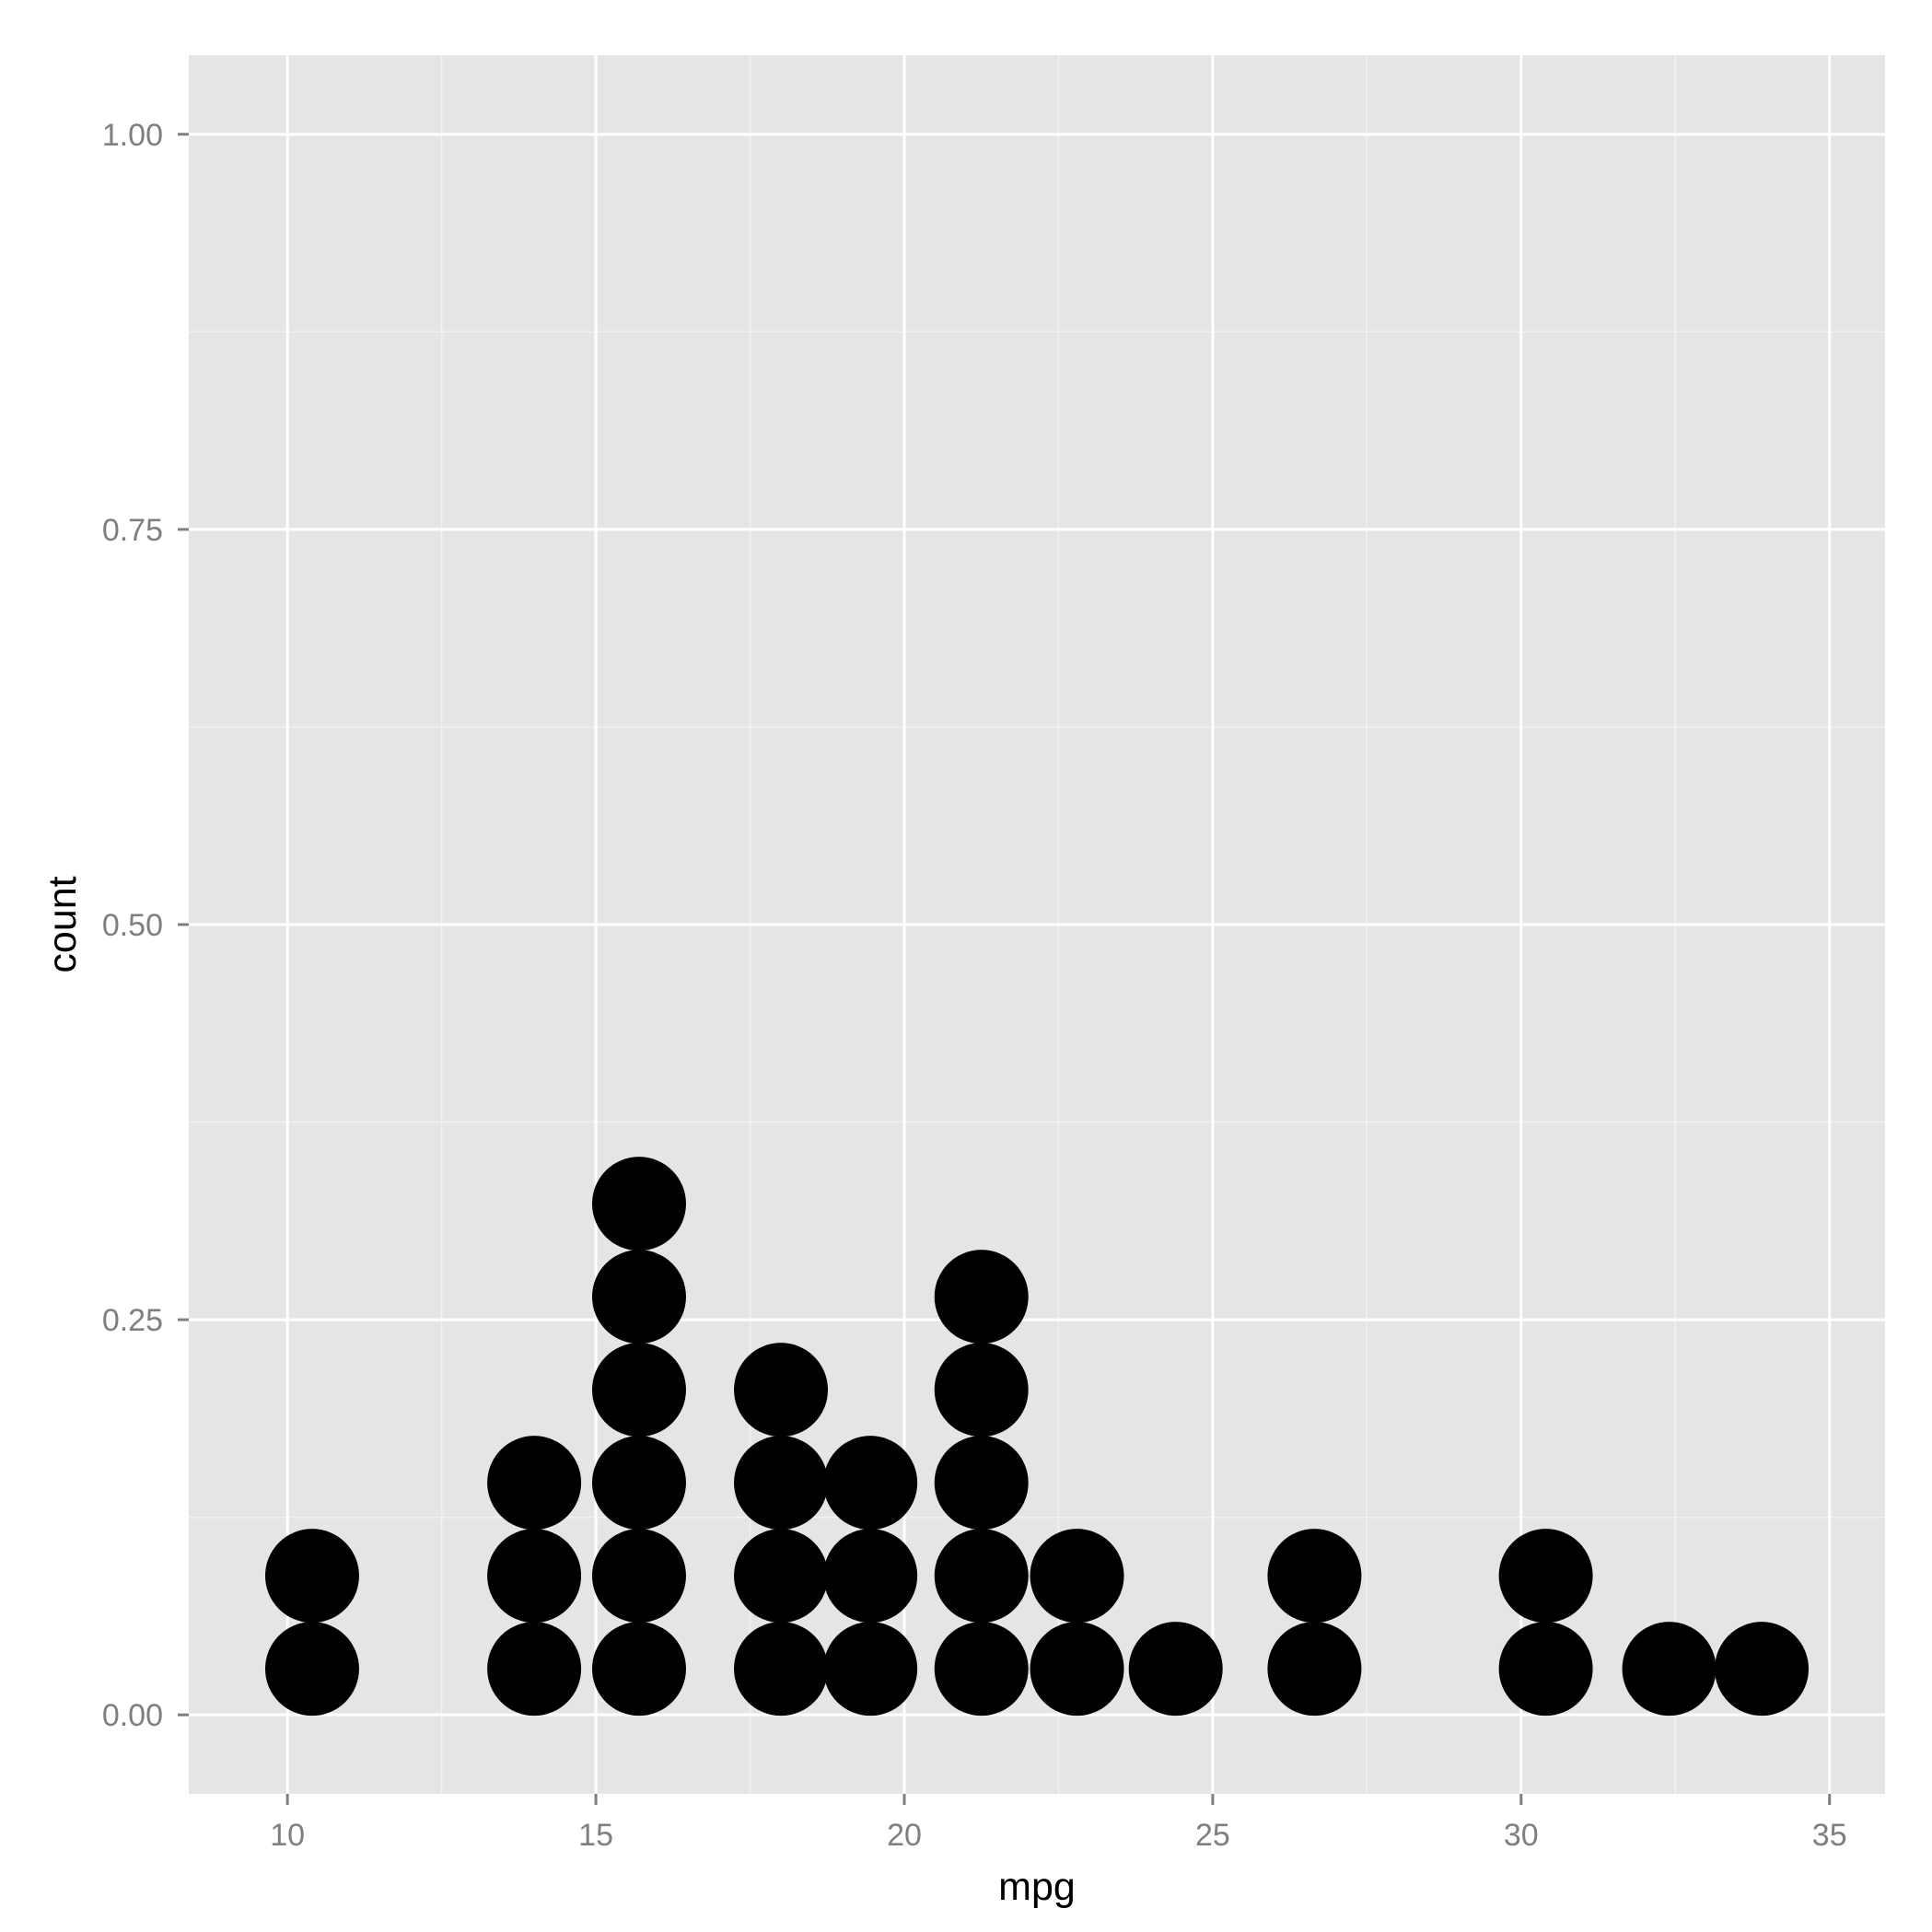  Describe the element at coordinates (1829, 1835) in the screenshot. I see `x-tick-label: 35` at that location.